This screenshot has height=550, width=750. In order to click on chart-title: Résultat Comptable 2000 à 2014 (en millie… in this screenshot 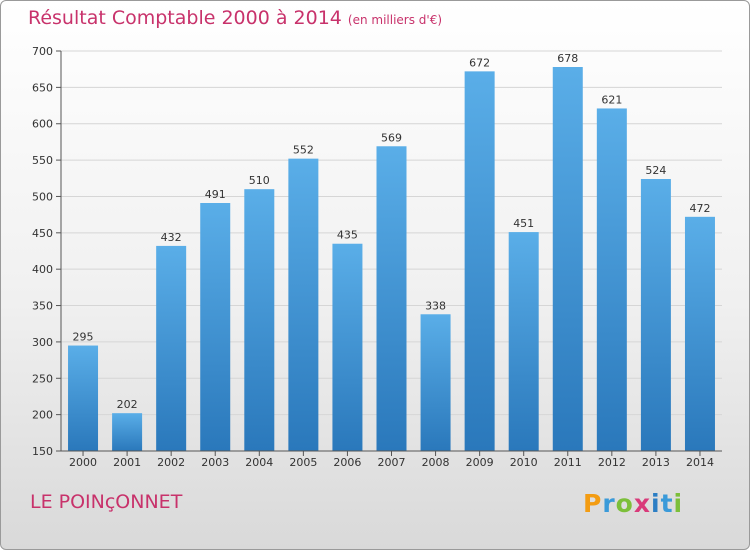, I will do `click(235, 18)`.